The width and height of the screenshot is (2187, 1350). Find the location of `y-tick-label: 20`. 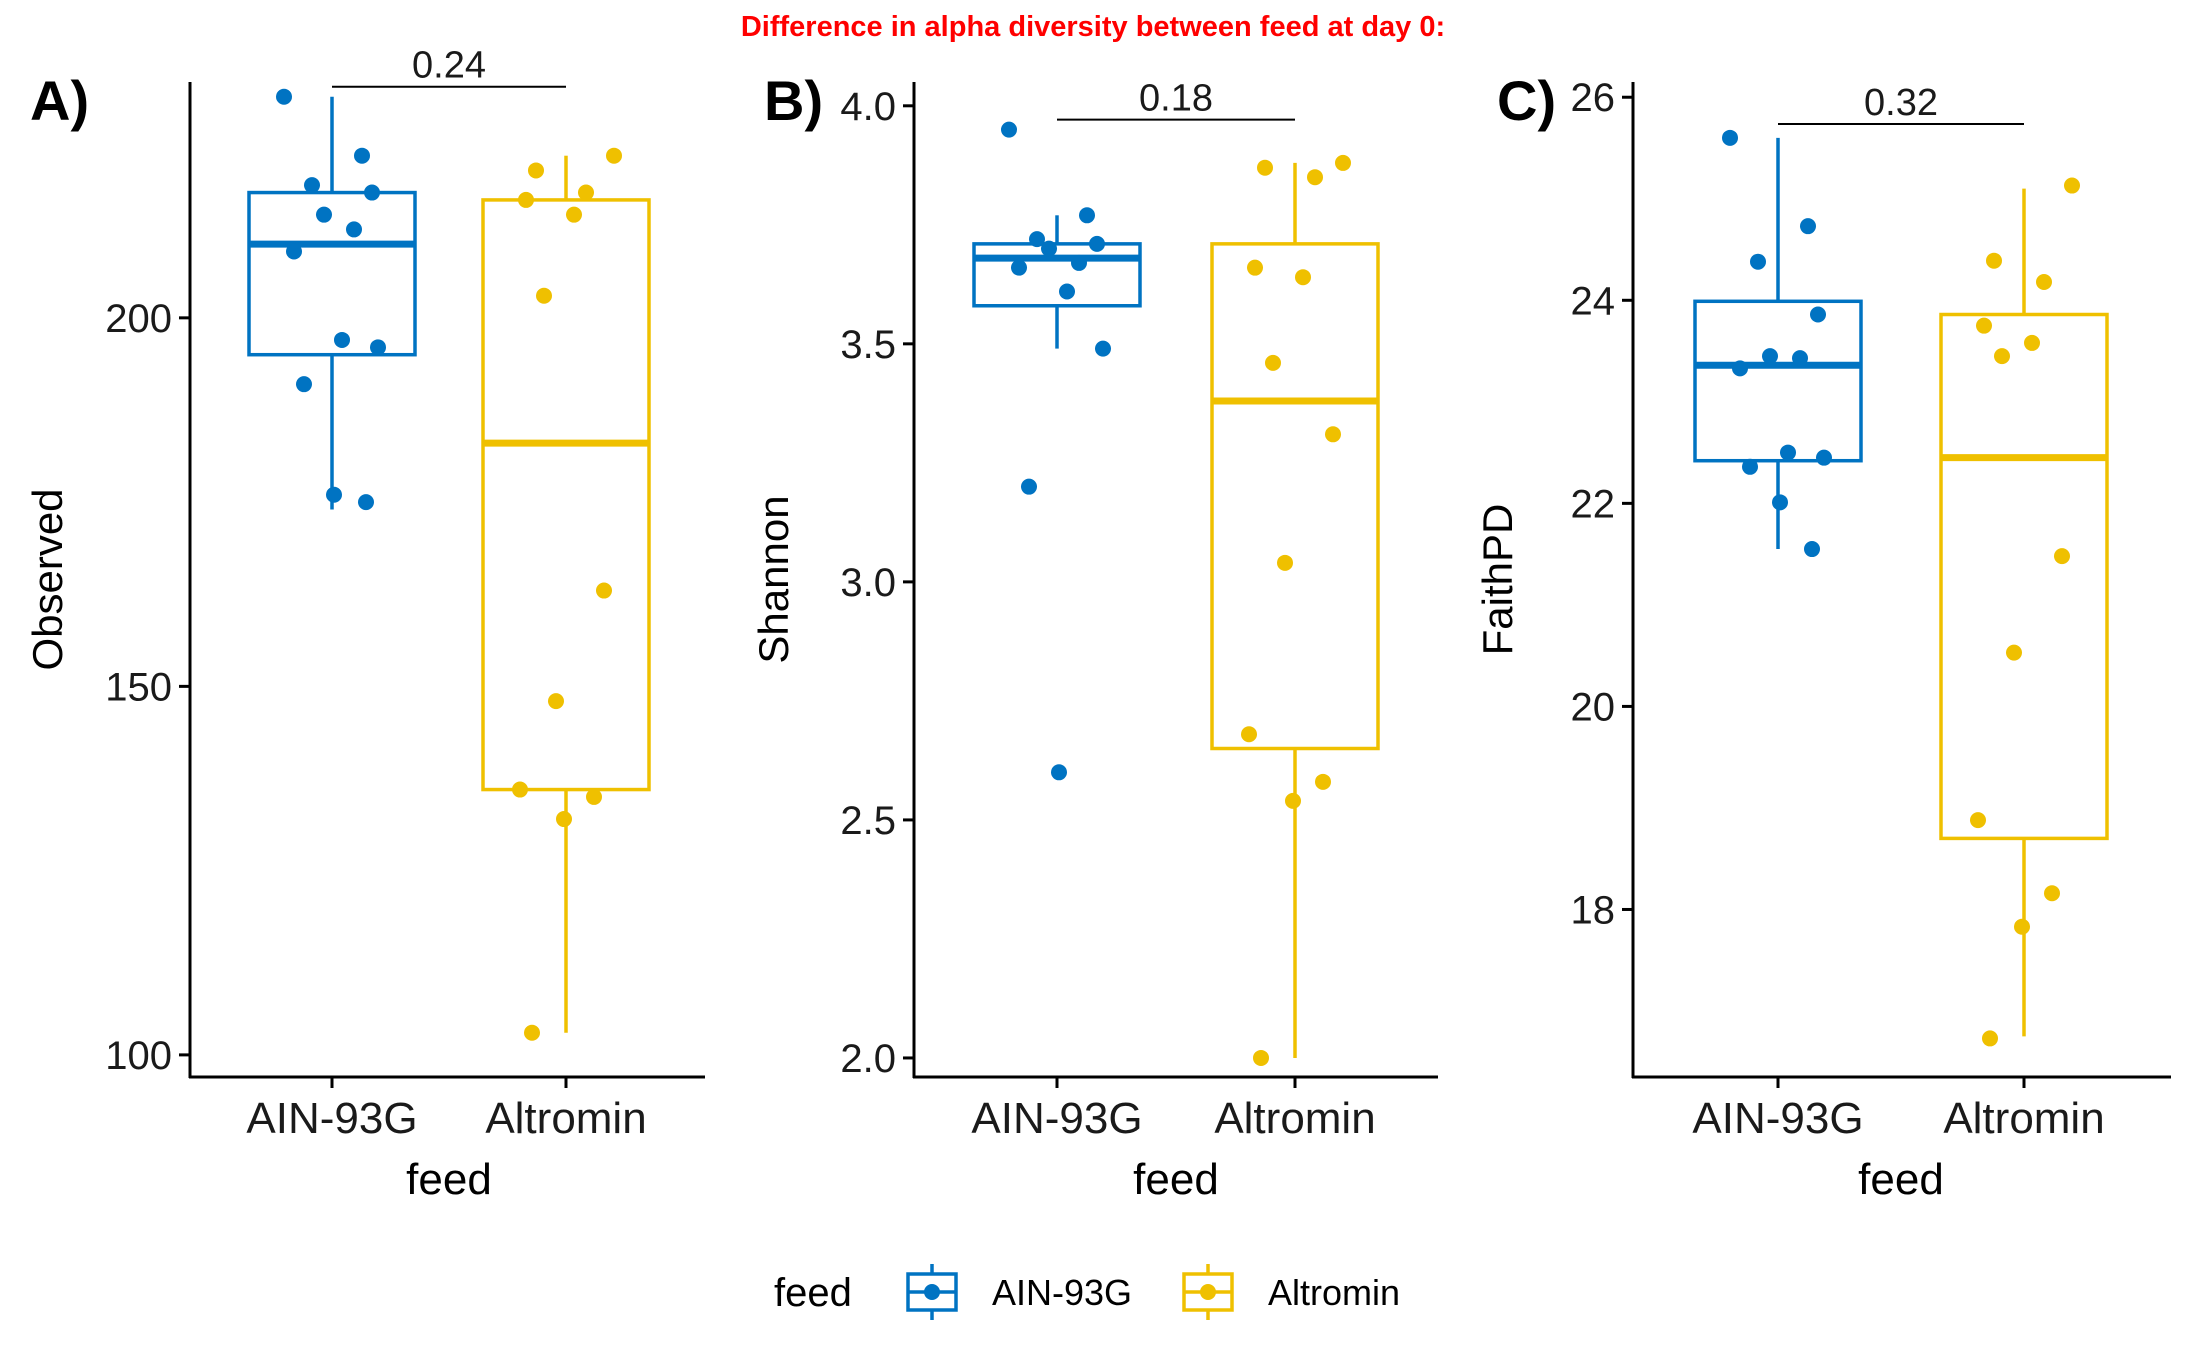

y-tick-label: 20 is located at coordinates (1593, 707).